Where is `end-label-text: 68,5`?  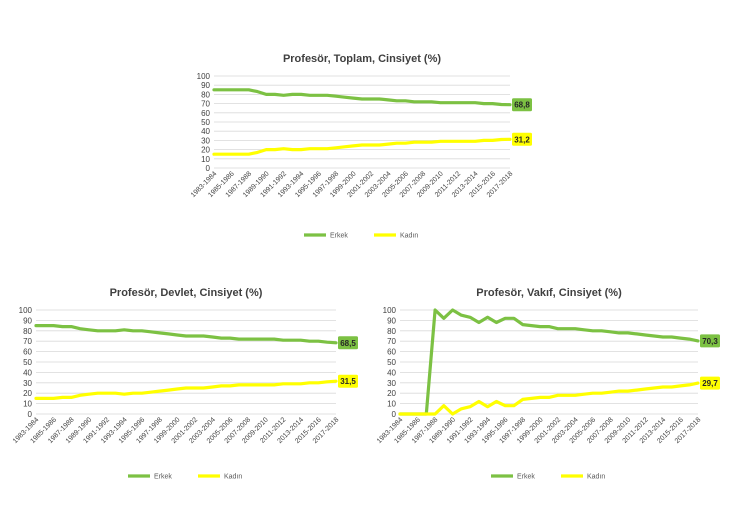
end-label-text: 68,5 is located at coordinates (348, 343).